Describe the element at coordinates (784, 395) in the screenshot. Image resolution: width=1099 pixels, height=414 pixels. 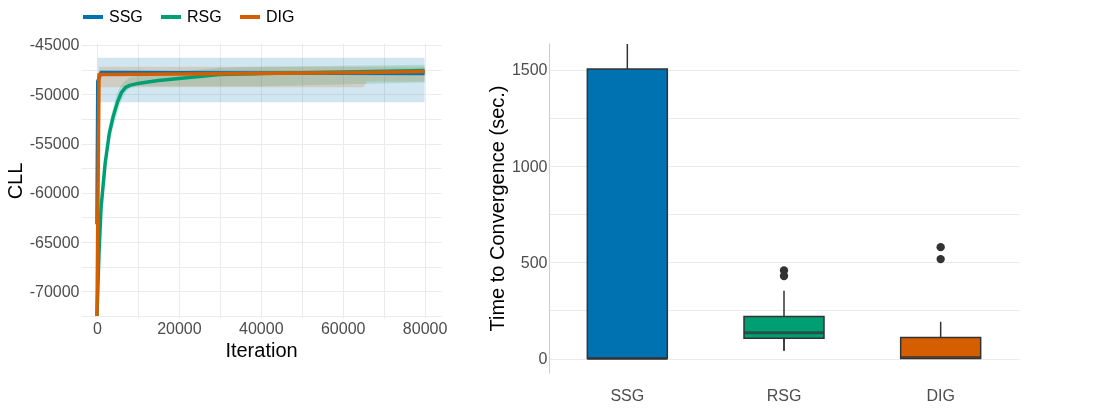
I see `x-tick-label: RSG` at that location.